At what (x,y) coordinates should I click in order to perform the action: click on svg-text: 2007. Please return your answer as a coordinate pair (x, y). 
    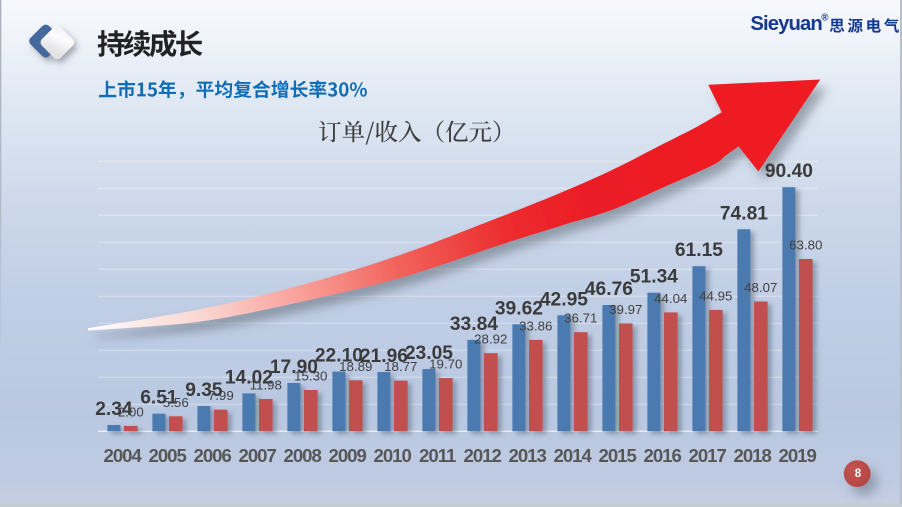
    Looking at the image, I should click on (258, 455).